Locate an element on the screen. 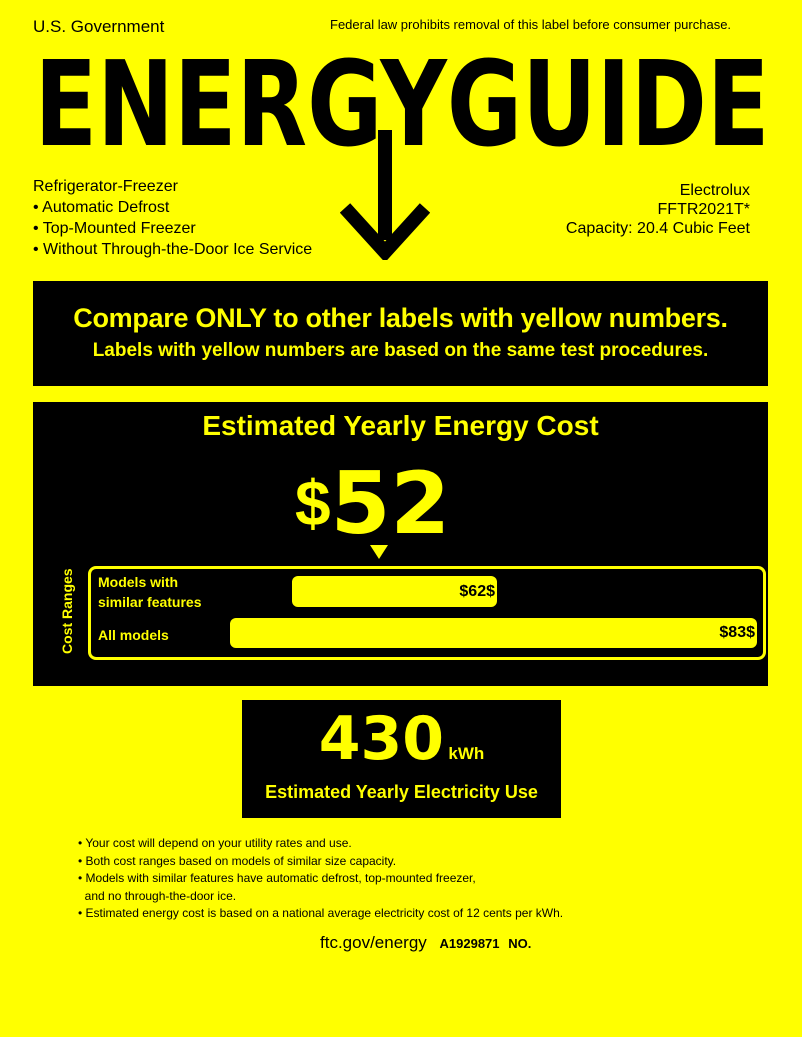  footer: ftc.gov/energy A1929871 NO. is located at coordinates (425, 943).